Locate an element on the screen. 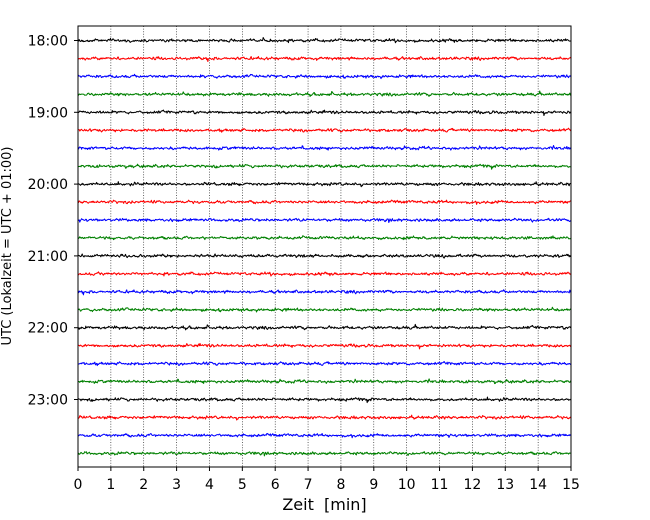 This screenshot has height=520, width=650. trace-1945 is located at coordinates (324, 166).